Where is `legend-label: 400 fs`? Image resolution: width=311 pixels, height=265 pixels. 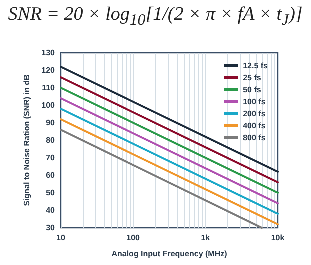 legend-label: 400 fs is located at coordinates (254, 126).